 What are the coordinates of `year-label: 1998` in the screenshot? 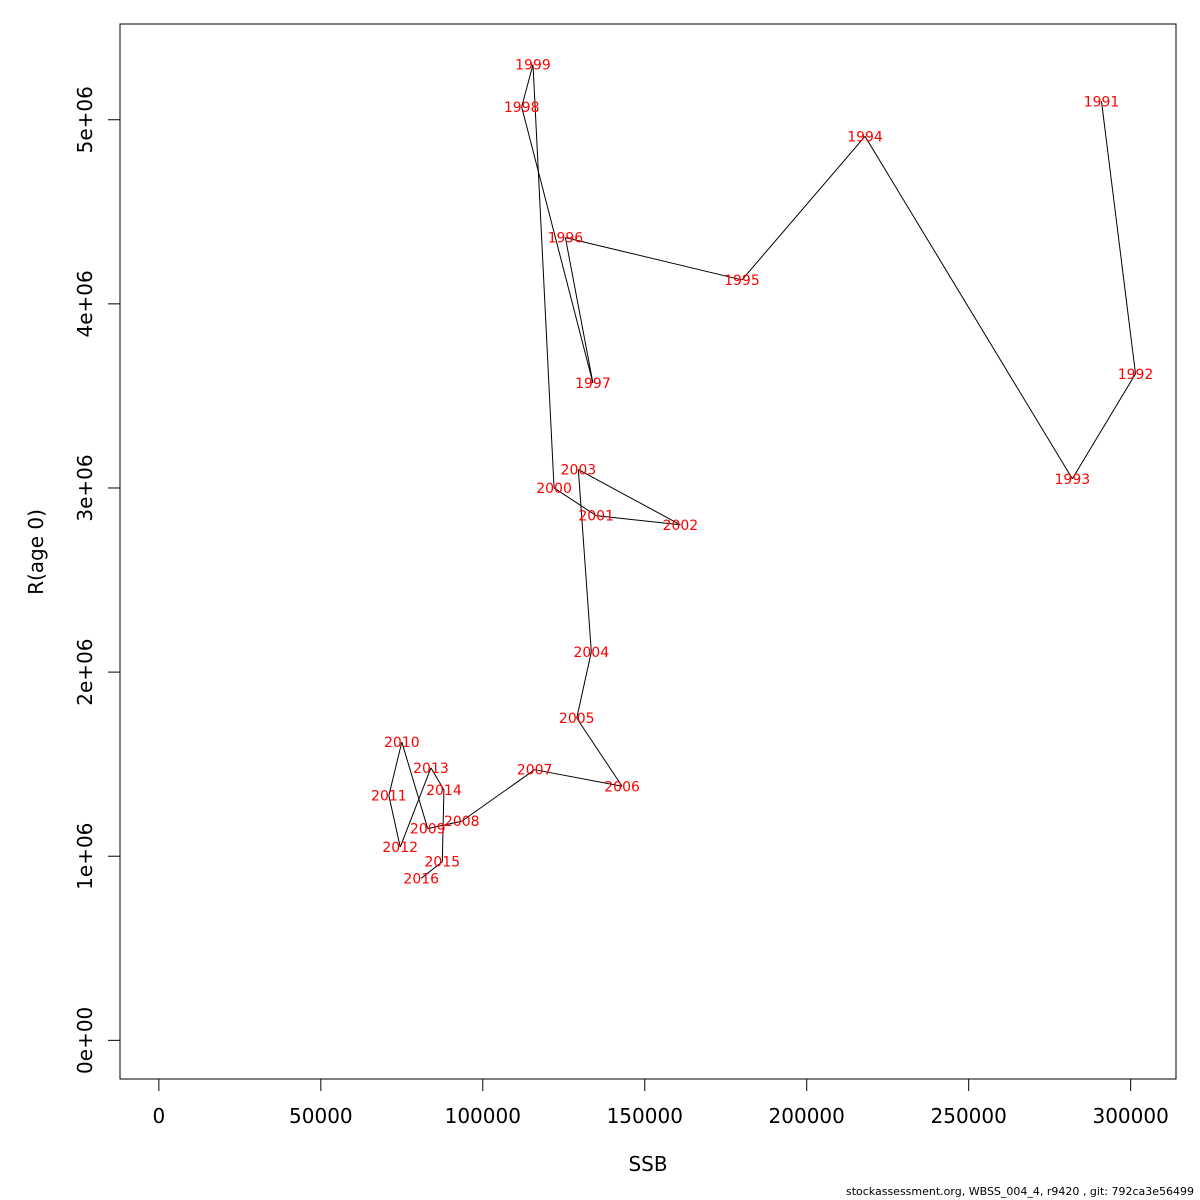 It's located at (522, 108).